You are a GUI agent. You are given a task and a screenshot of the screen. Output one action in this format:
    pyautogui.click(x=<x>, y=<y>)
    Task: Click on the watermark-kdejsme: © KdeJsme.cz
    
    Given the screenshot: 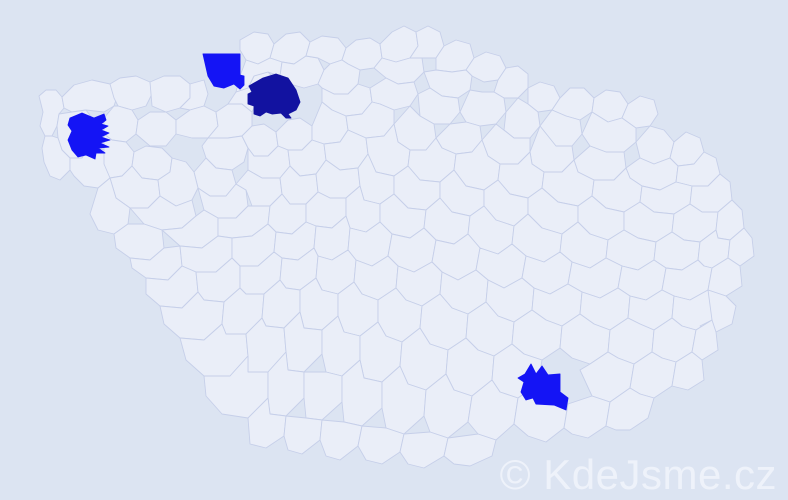 What is the action you would take?
    pyautogui.click(x=638, y=474)
    